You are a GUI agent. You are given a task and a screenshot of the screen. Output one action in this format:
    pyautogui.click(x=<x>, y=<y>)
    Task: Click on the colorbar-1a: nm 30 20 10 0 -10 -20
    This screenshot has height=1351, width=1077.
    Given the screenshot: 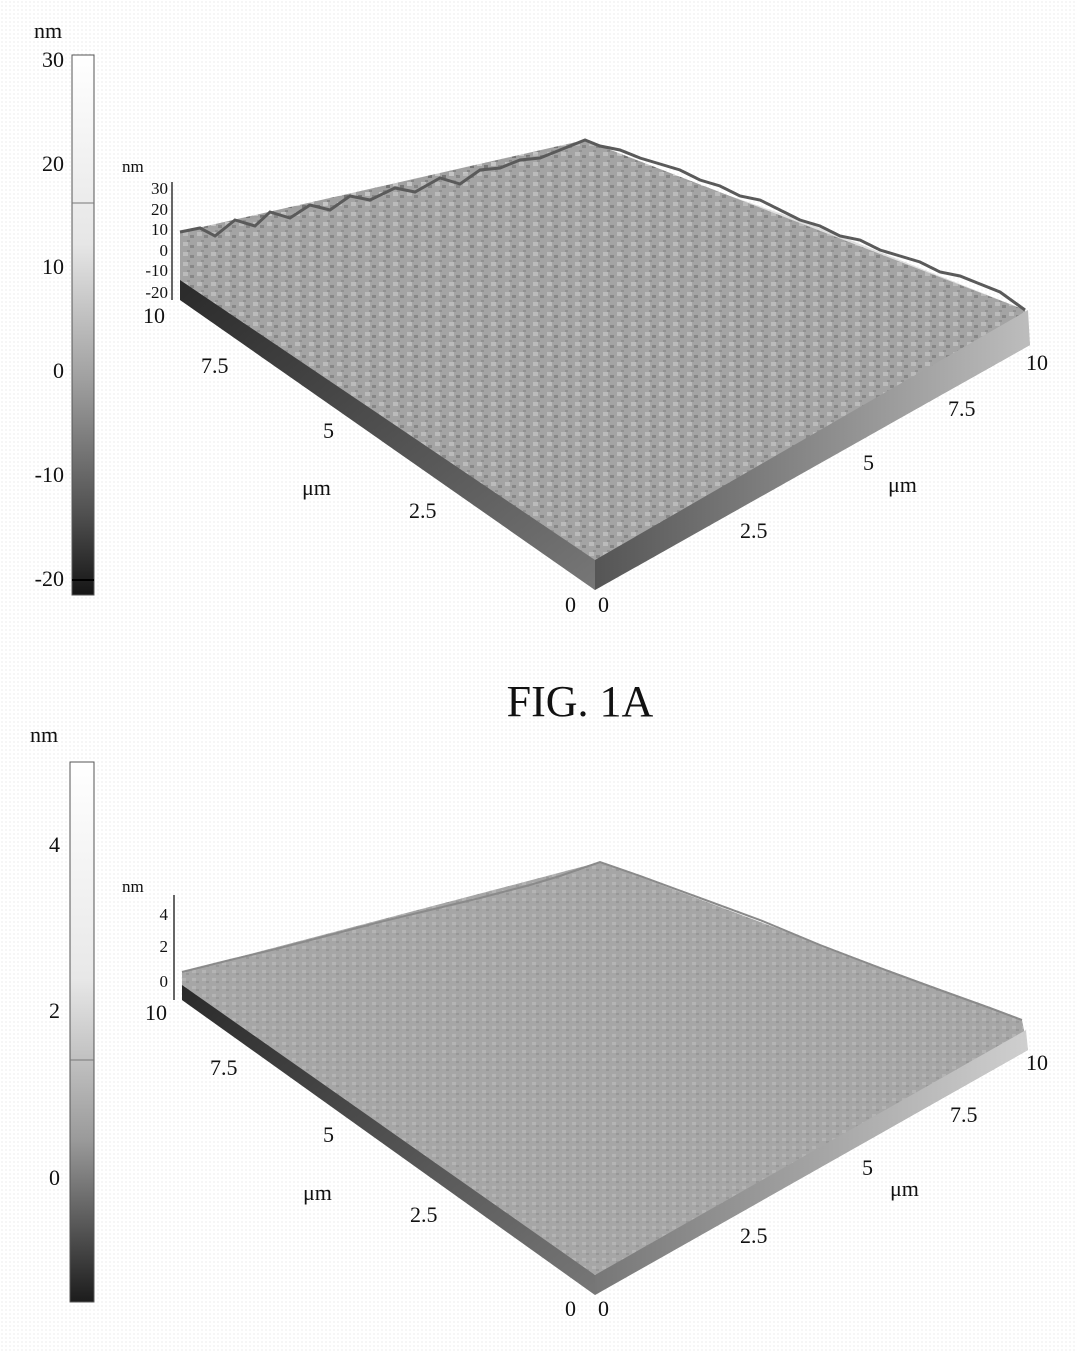 What is the action you would take?
    pyautogui.click(x=64, y=306)
    